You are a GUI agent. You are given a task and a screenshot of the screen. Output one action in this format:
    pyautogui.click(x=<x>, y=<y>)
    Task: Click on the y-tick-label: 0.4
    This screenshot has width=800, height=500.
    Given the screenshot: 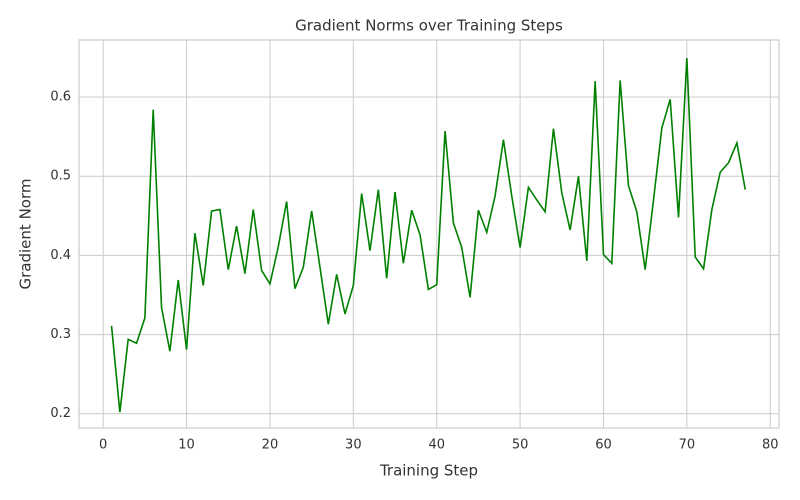 What is the action you would take?
    pyautogui.click(x=60, y=255)
    